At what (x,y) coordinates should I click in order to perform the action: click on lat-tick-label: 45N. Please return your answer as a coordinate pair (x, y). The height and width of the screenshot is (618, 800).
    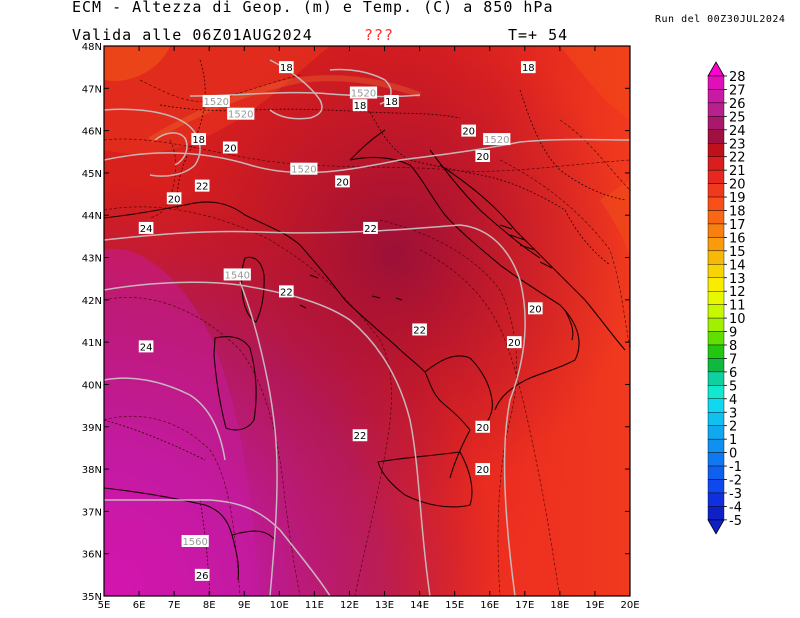
    Looking at the image, I should click on (92, 174).